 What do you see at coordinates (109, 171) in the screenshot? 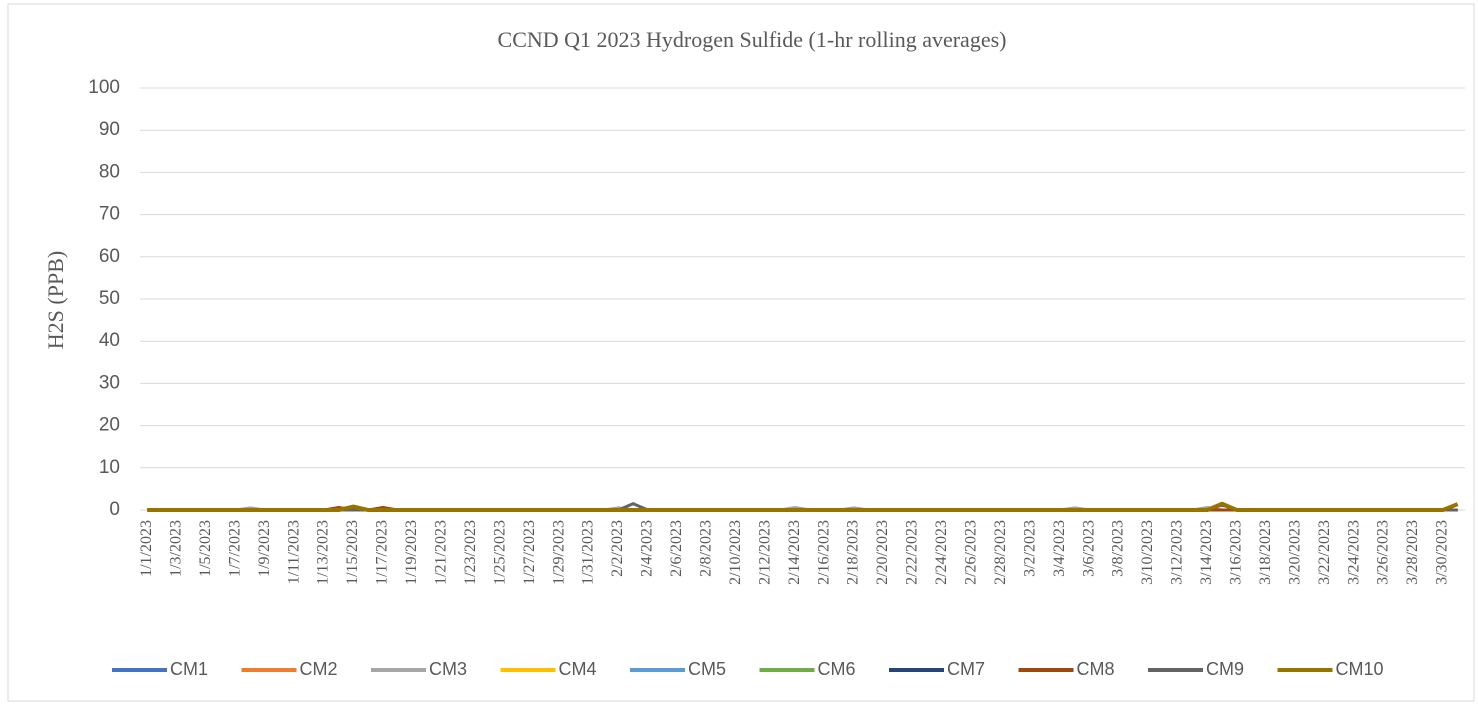
I see `y-tick-label: 80` at bounding box center [109, 171].